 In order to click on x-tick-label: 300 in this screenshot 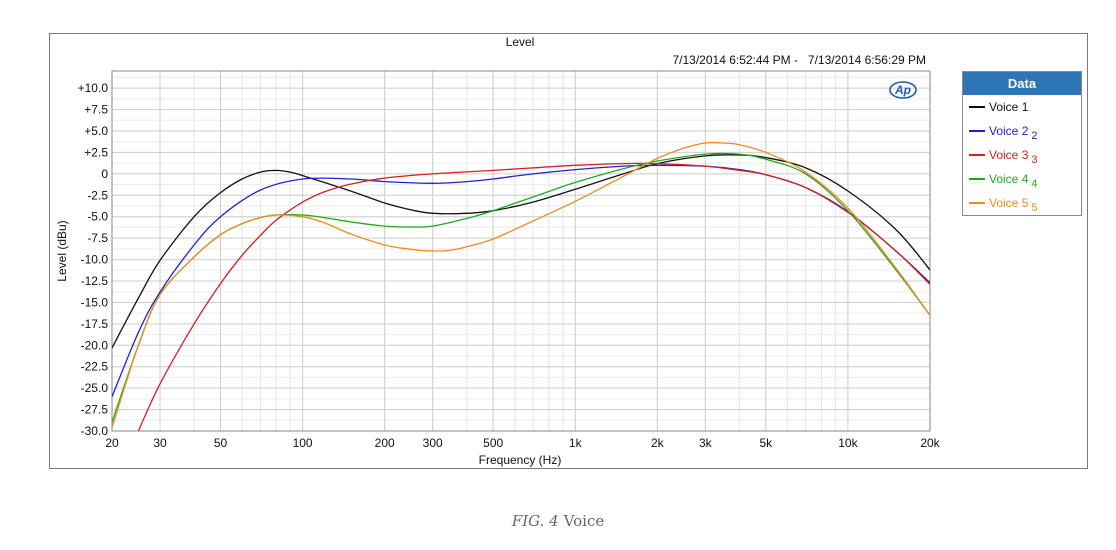, I will do `click(433, 443)`.